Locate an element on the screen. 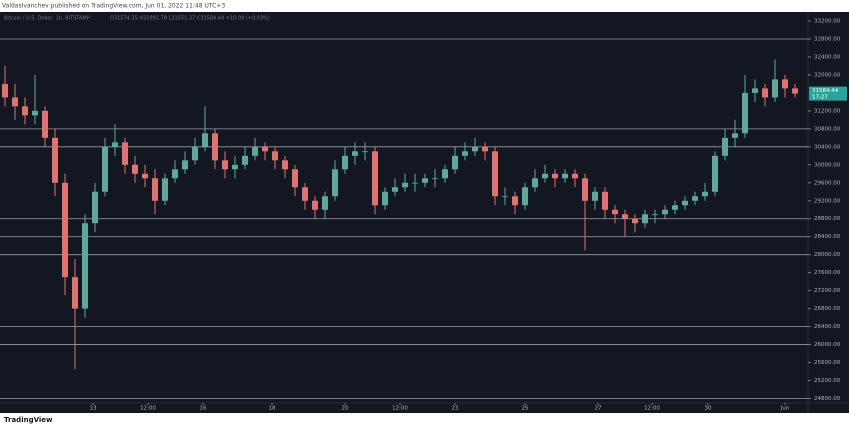 The height and width of the screenshot is (427, 849). x-tick-label: 23 is located at coordinates (455, 409).